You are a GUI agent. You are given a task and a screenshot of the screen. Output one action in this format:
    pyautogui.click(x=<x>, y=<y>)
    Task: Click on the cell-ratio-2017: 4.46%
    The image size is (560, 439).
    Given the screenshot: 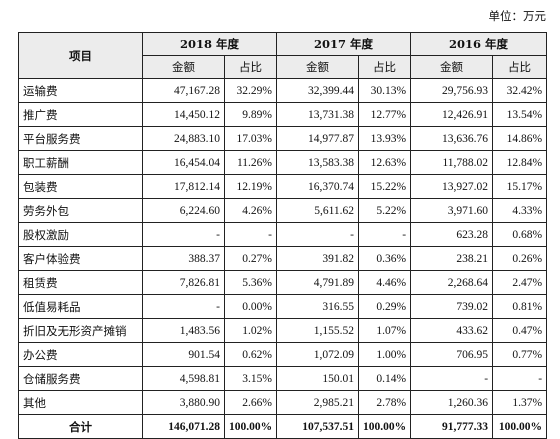 What is the action you would take?
    pyautogui.click(x=385, y=282)
    